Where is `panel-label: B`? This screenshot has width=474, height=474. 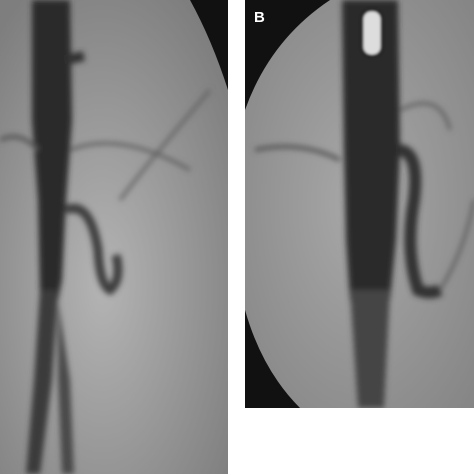
panel-label: B is located at coordinates (259, 17).